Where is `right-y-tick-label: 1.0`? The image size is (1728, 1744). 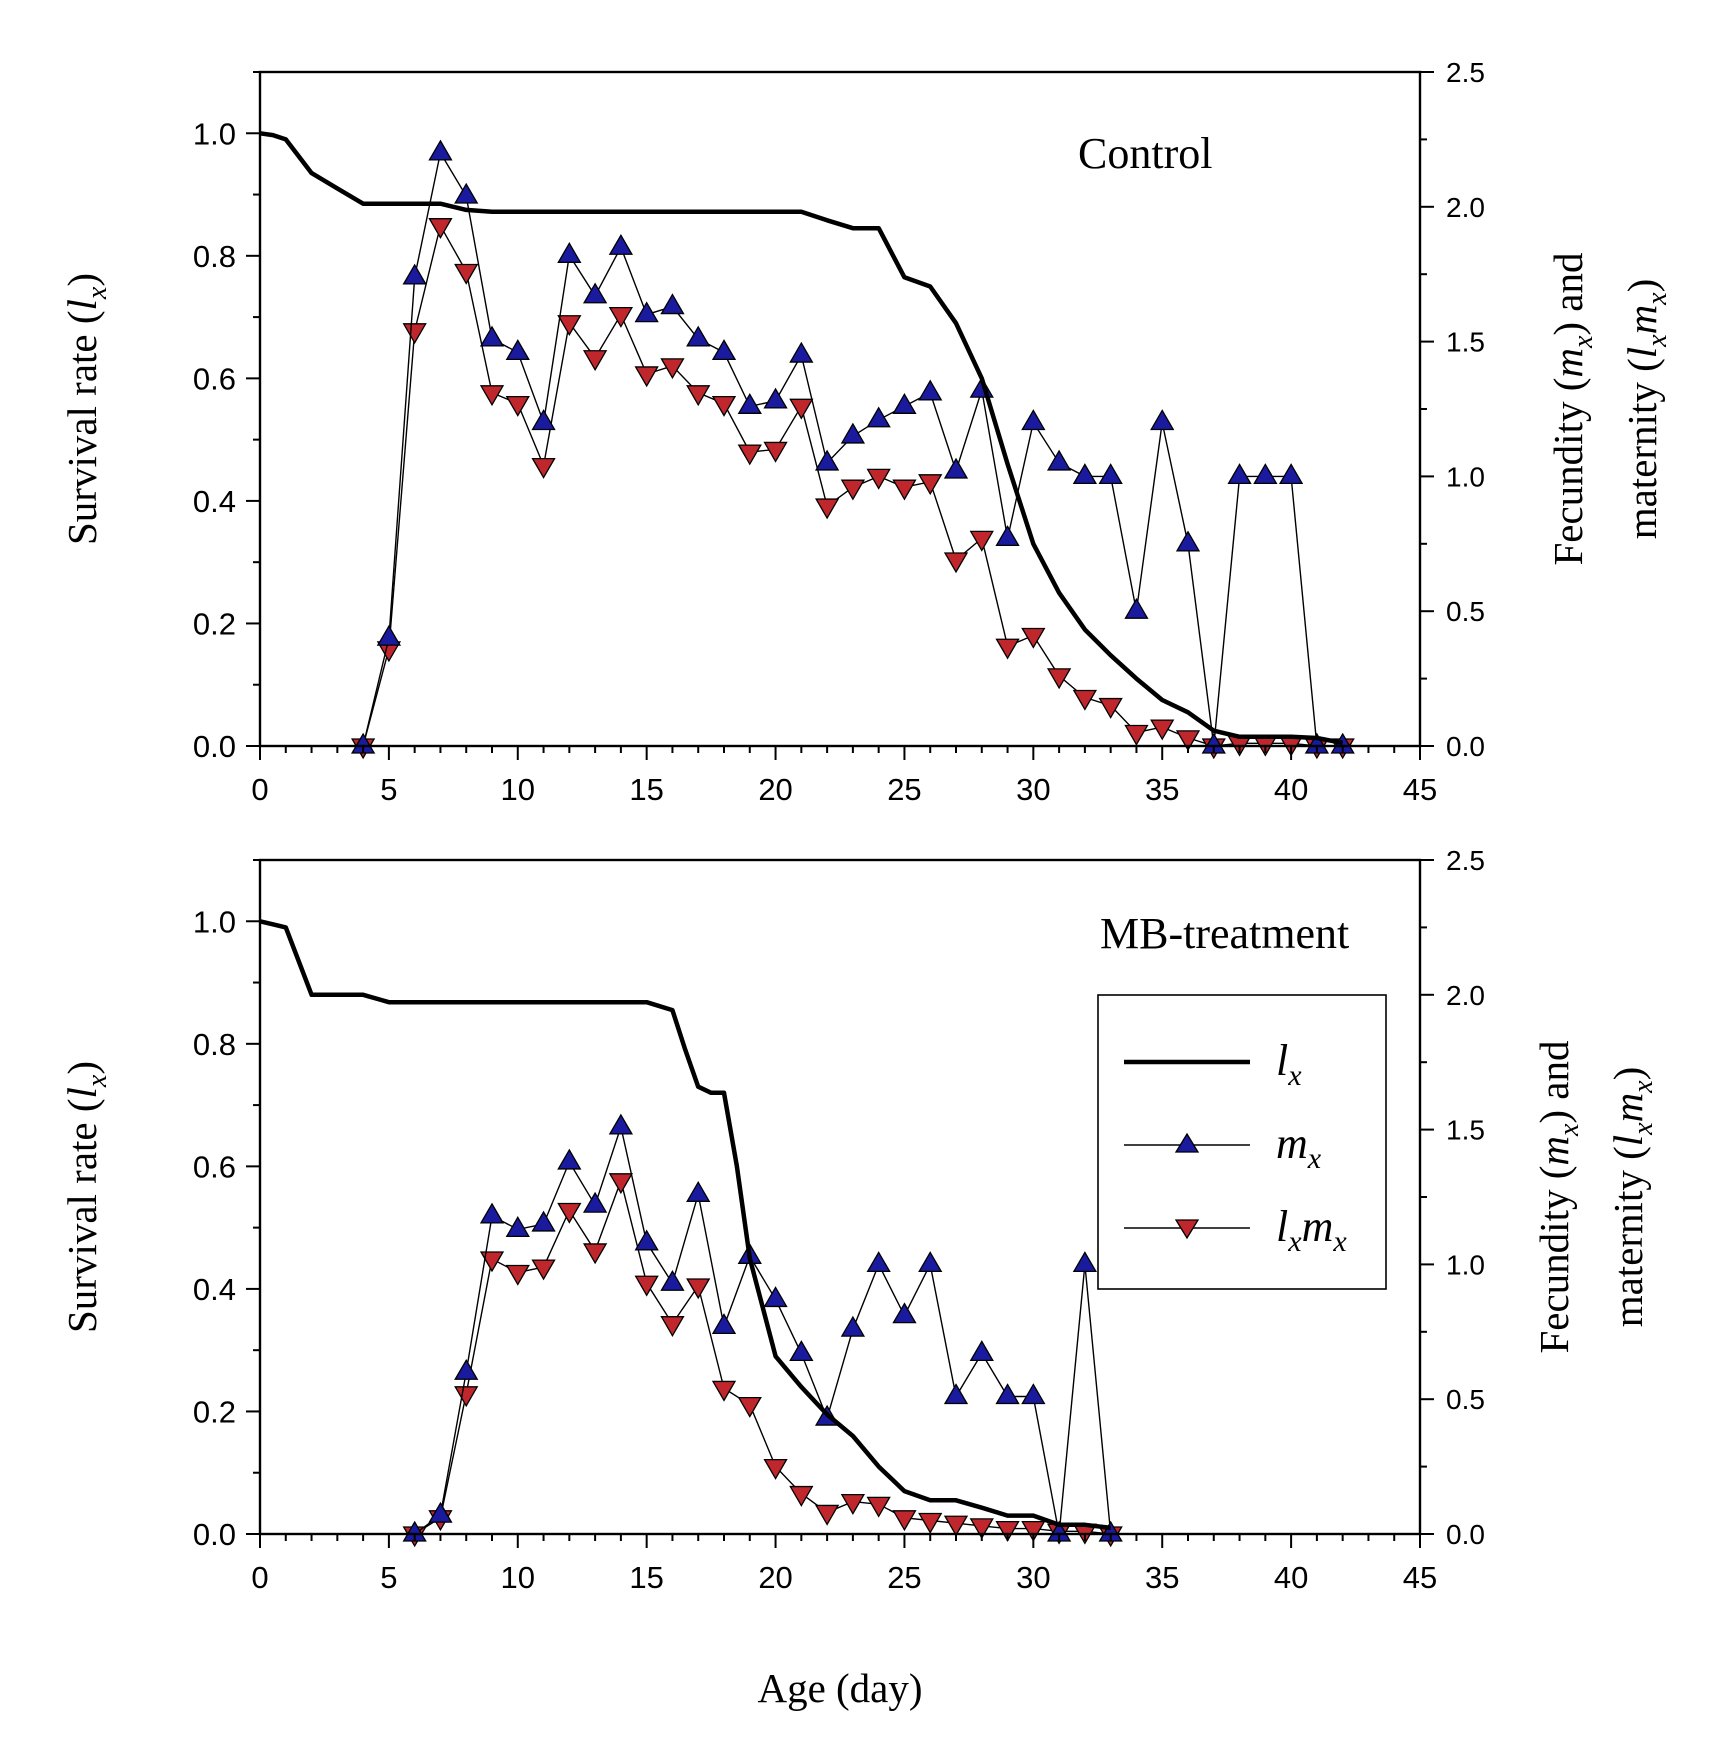
right-y-tick-label: 1.0 is located at coordinates (1465, 476).